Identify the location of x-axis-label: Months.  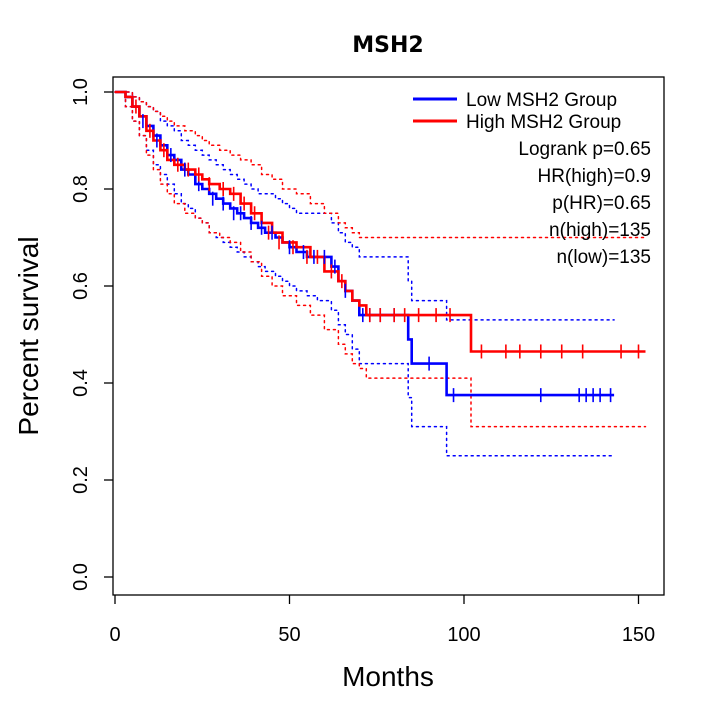
(388, 676).